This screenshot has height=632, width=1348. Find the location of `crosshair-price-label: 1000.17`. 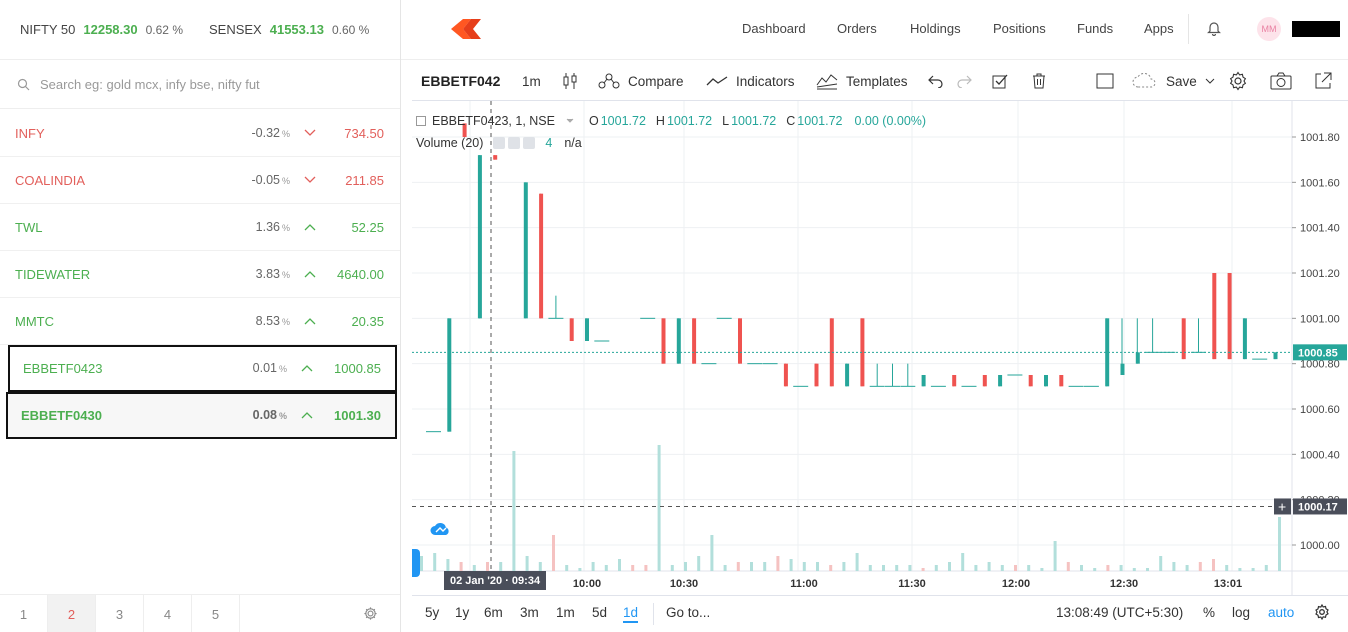

crosshair-price-label: 1000.17 is located at coordinates (1318, 507).